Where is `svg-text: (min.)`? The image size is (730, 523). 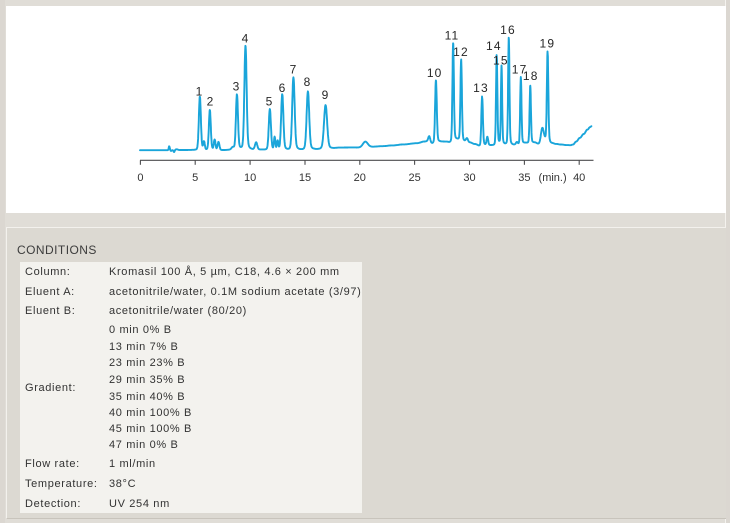
svg-text: (min.) is located at coordinates (553, 178).